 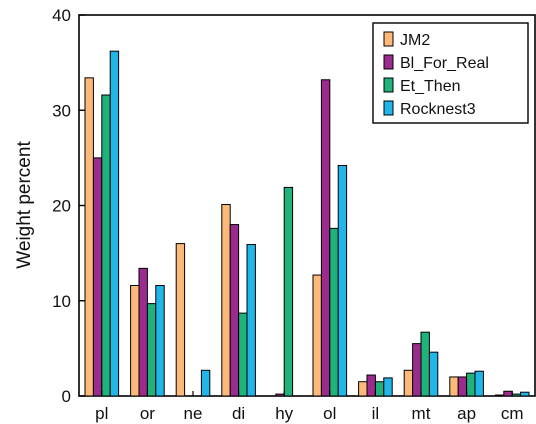 What do you see at coordinates (251, 320) in the screenshot?
I see `bar-di-rocknest3` at bounding box center [251, 320].